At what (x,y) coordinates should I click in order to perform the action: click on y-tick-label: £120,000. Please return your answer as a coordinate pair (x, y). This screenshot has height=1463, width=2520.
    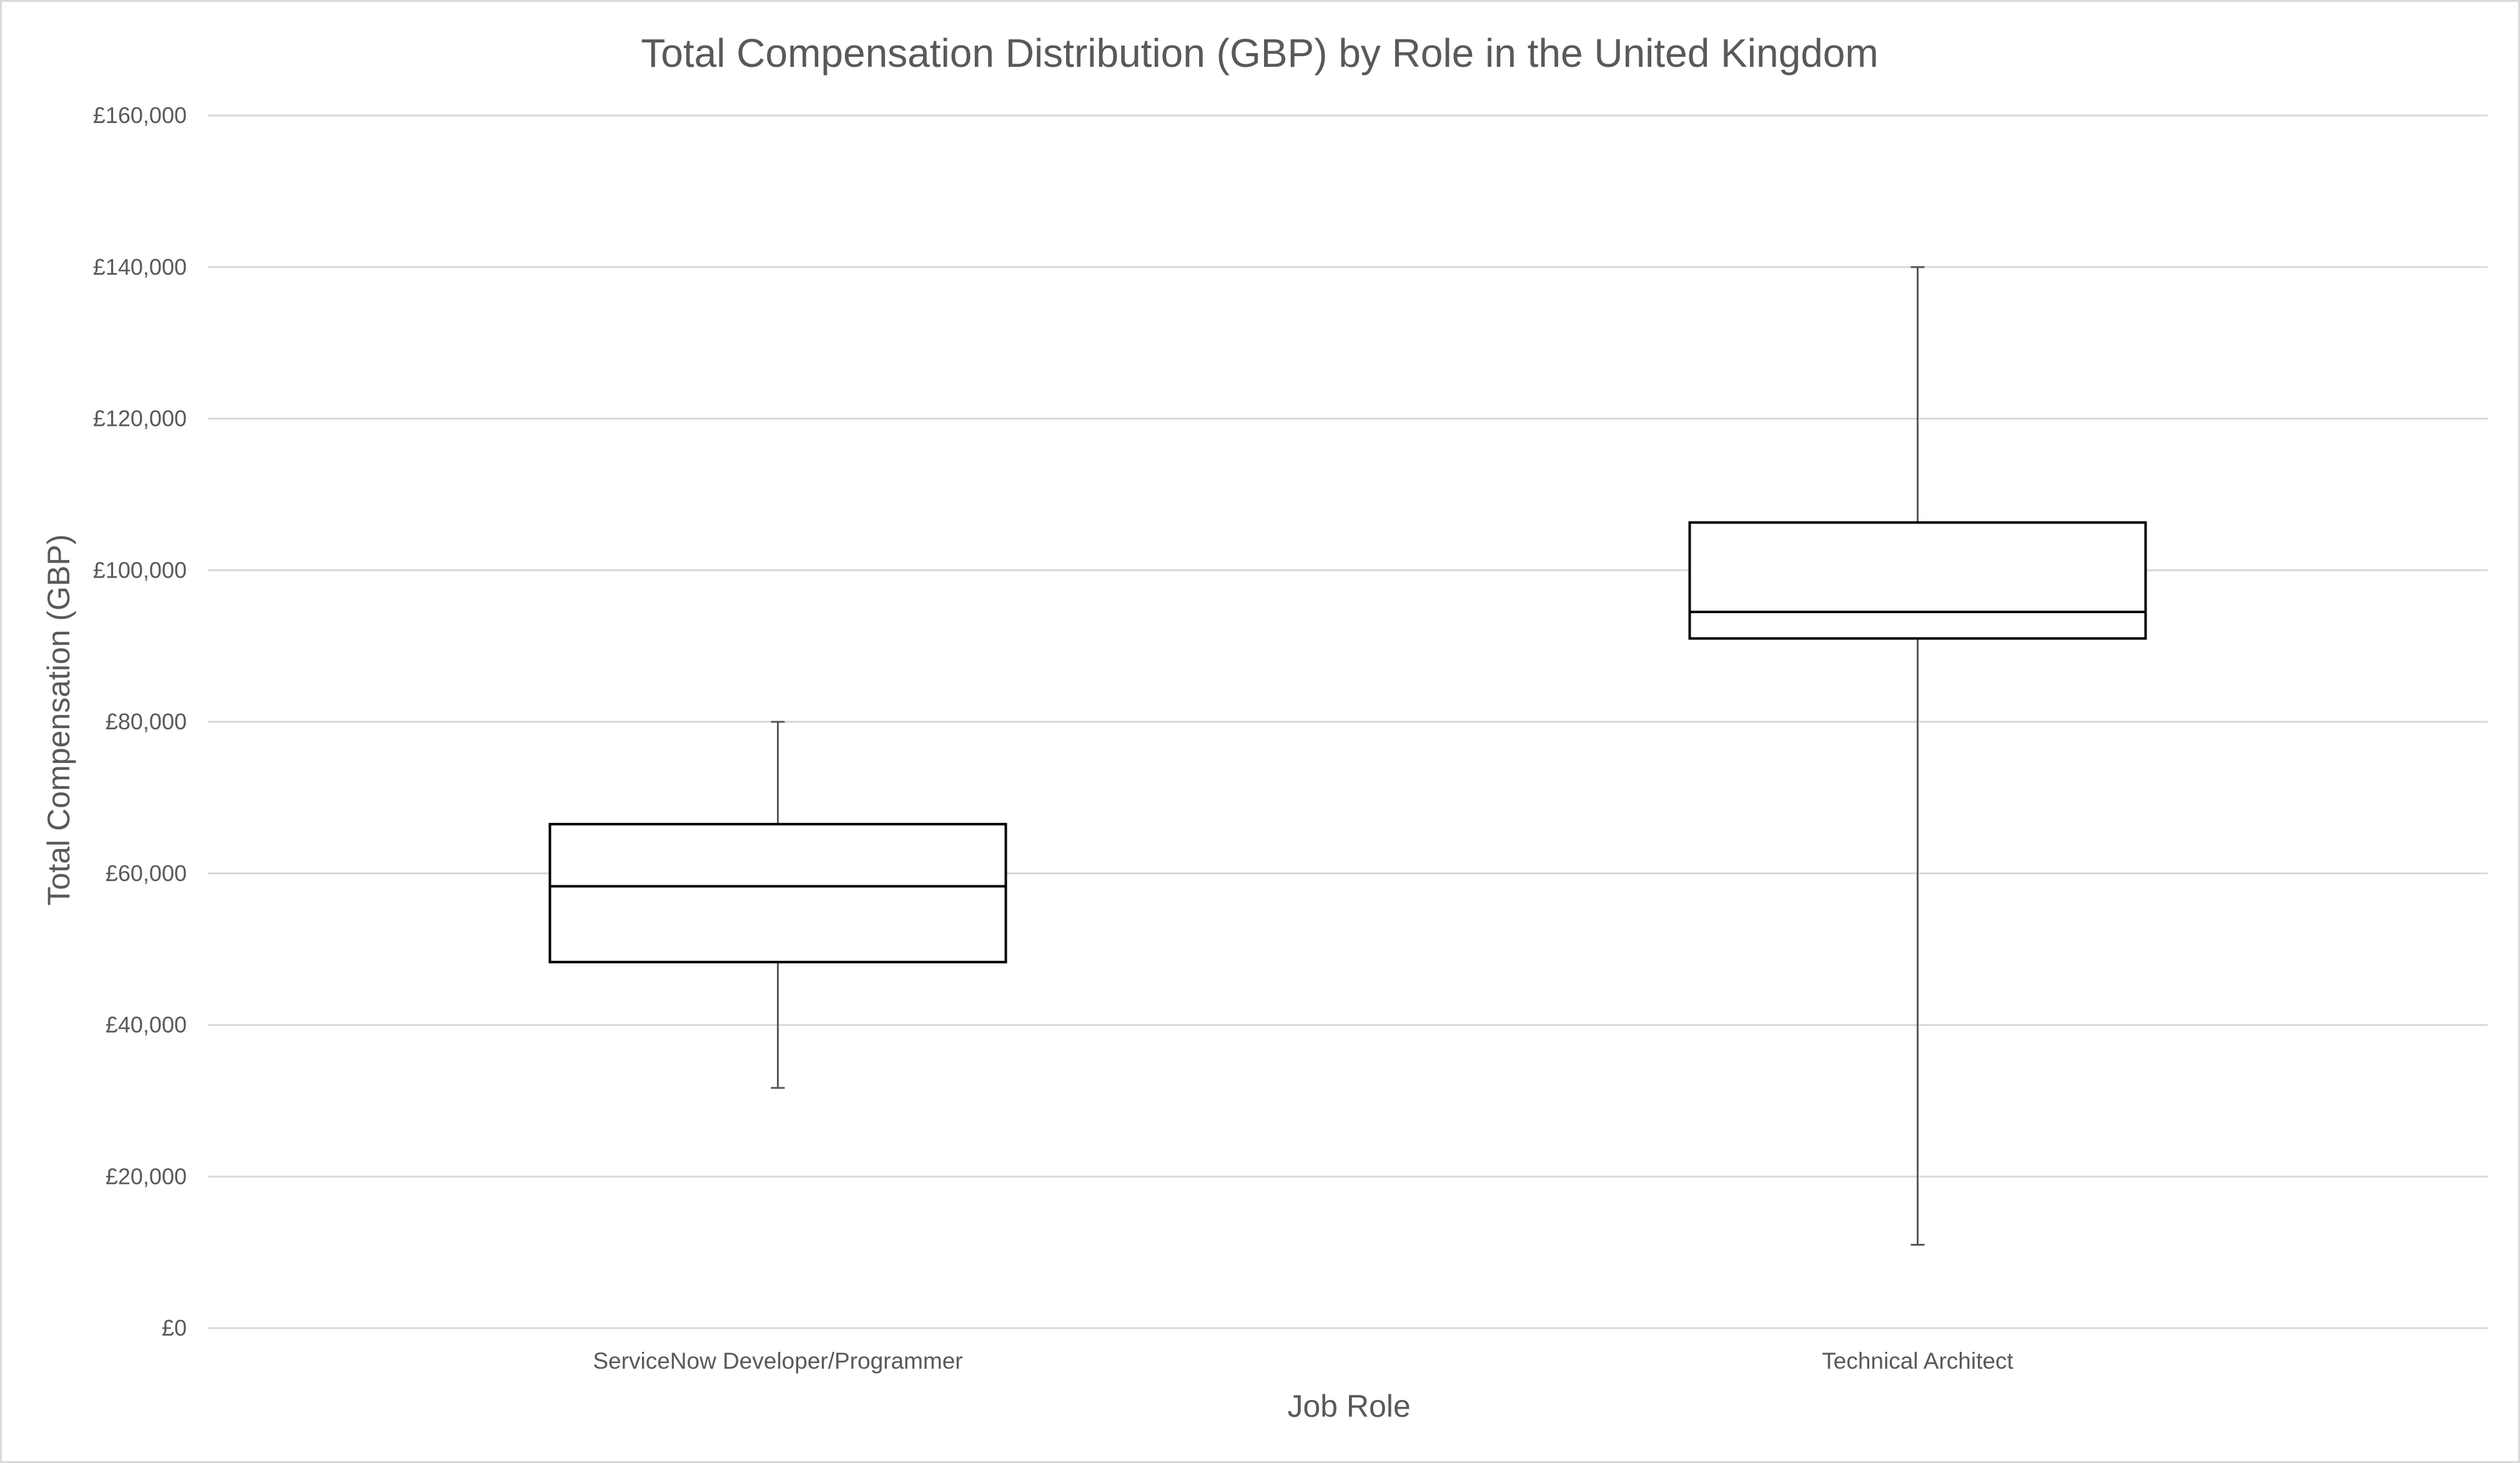
    Looking at the image, I should click on (140, 418).